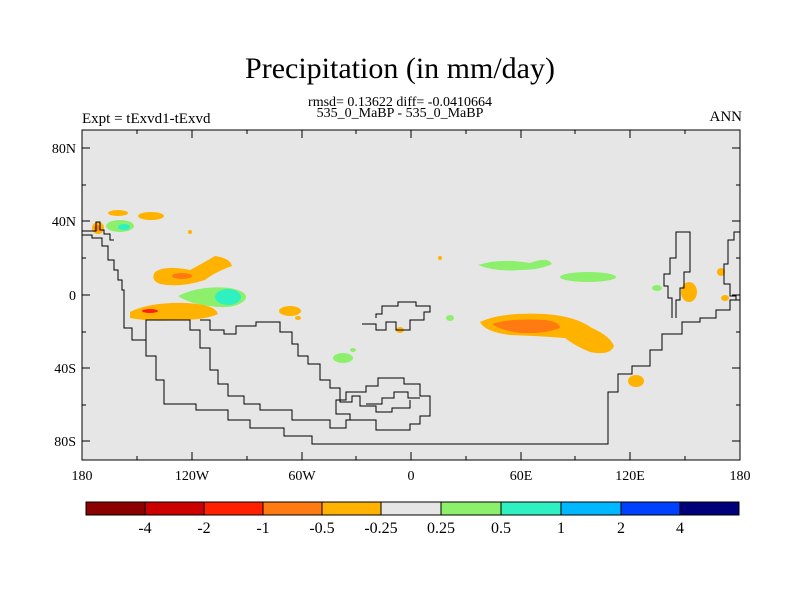 The image size is (800, 600). What do you see at coordinates (380, 528) in the screenshot?
I see `colorbar-label: -0.25` at bounding box center [380, 528].